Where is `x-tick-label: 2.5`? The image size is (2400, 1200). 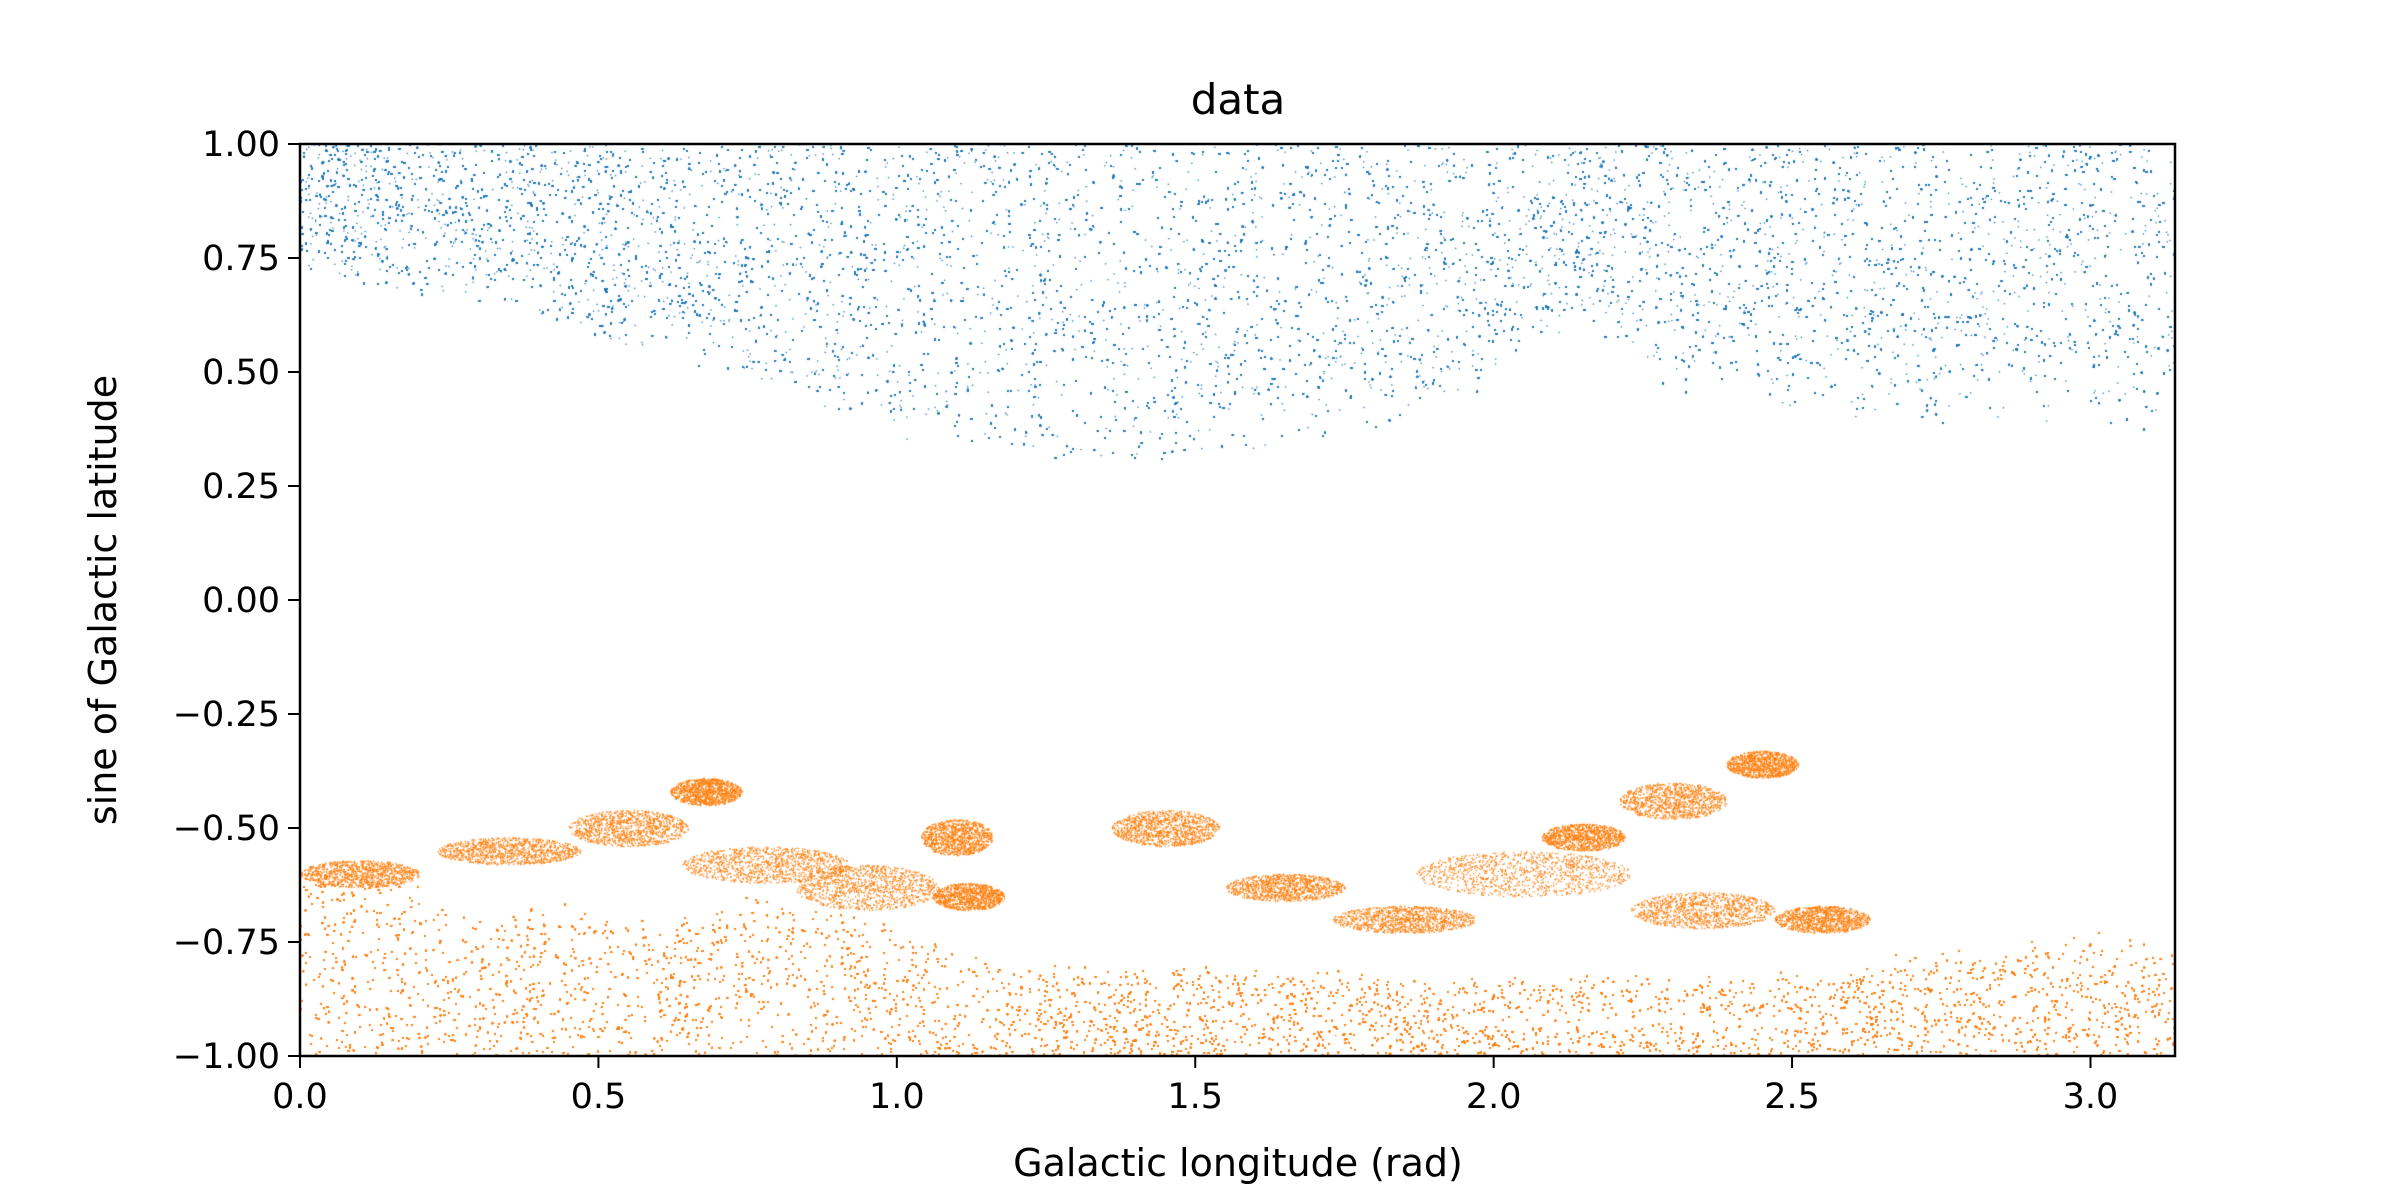 x-tick-label: 2.5 is located at coordinates (1792, 1097).